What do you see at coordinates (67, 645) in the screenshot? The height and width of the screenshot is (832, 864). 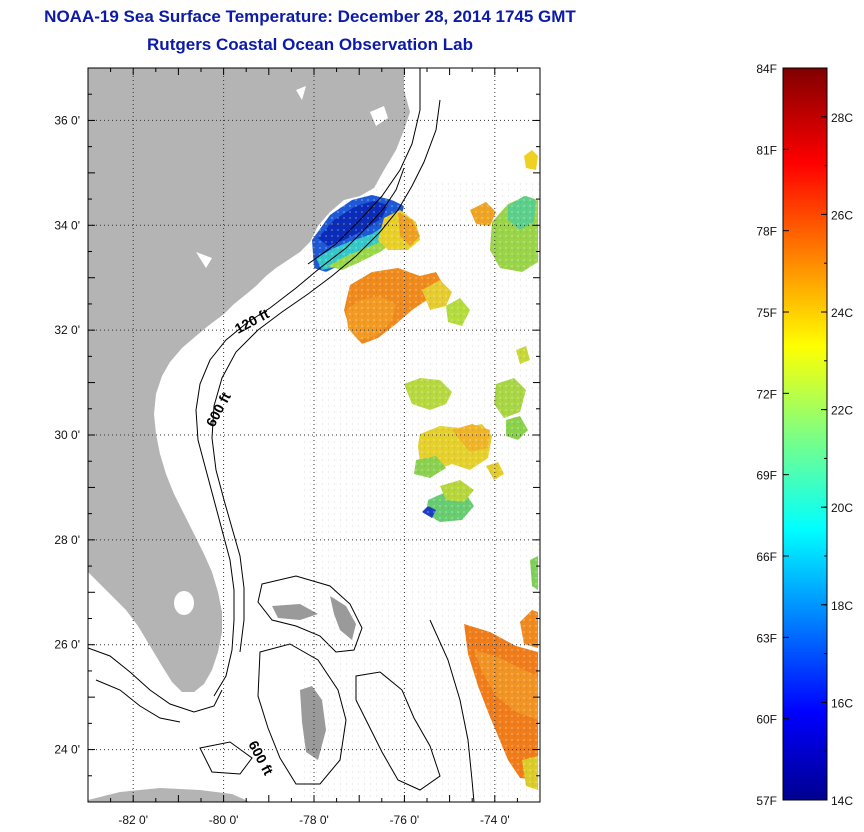 I see `lat-tick-label: 26 0'` at bounding box center [67, 645].